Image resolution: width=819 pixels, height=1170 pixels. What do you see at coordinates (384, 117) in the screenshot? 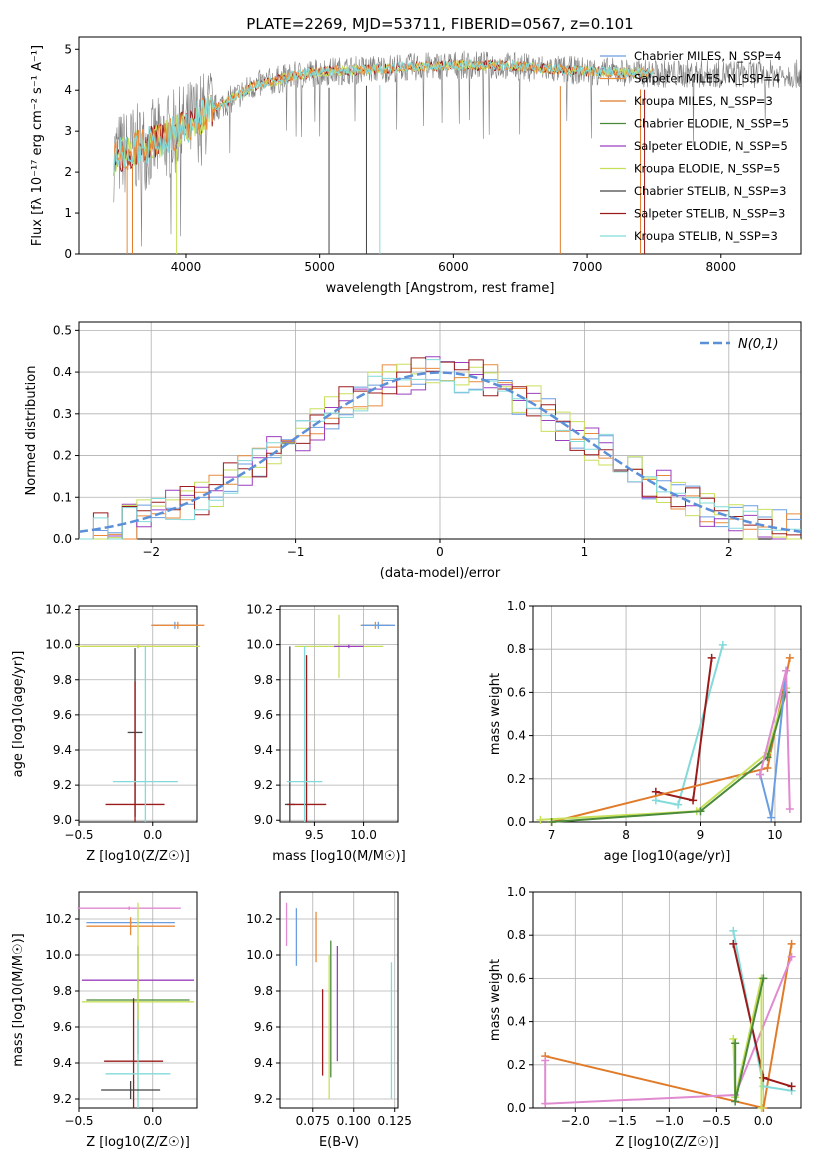
I see `model-spectrum-line` at bounding box center [384, 117].